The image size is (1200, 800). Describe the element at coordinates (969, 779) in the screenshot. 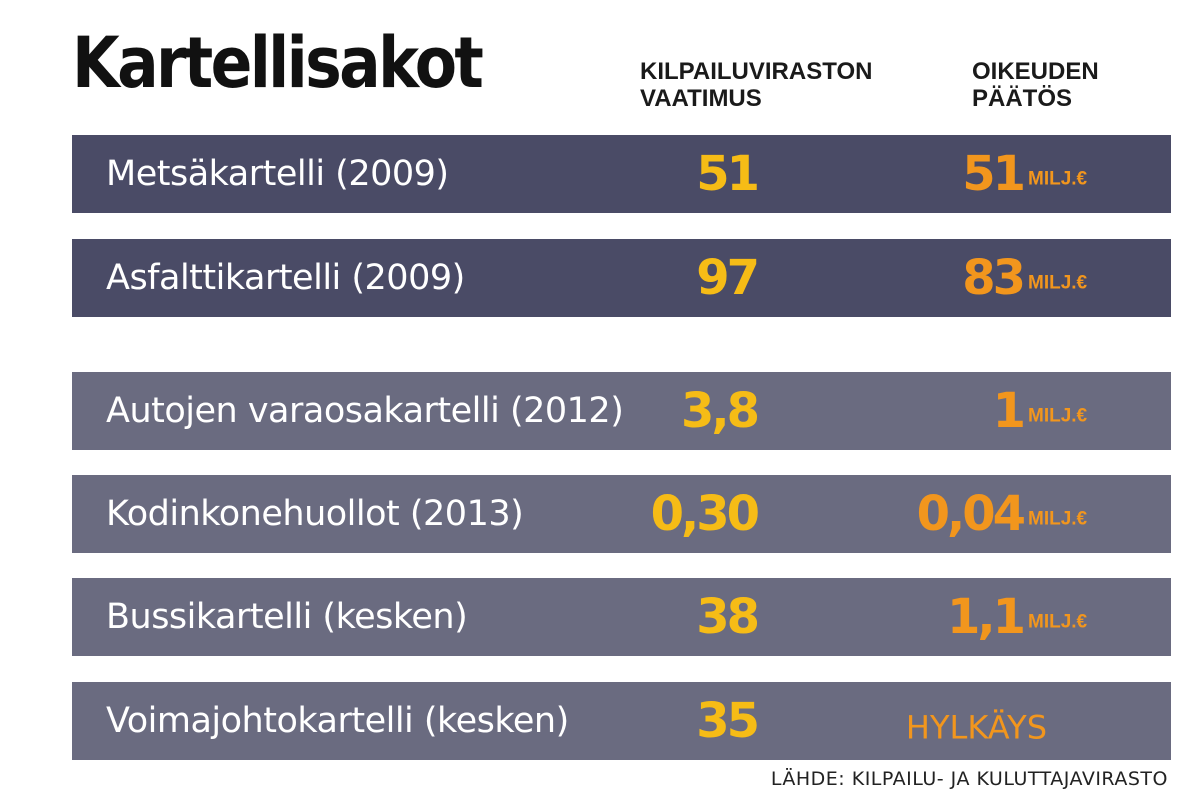

I see `source-note: LÄHDE: KILPAILU- JA KULUTTAJAVIRASTO` at that location.